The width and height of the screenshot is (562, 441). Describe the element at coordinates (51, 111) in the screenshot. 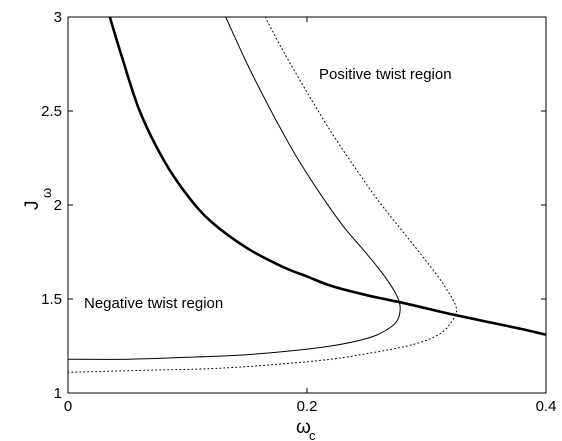

I see `y-tick-label: 2.5` at that location.